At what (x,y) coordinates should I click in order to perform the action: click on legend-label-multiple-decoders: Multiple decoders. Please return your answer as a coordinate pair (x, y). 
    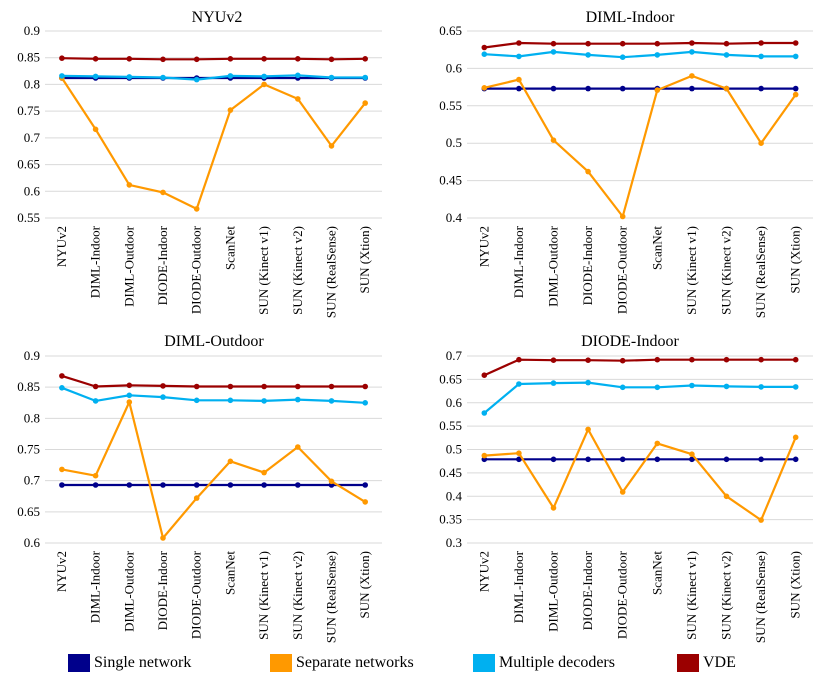
    Looking at the image, I should click on (557, 662).